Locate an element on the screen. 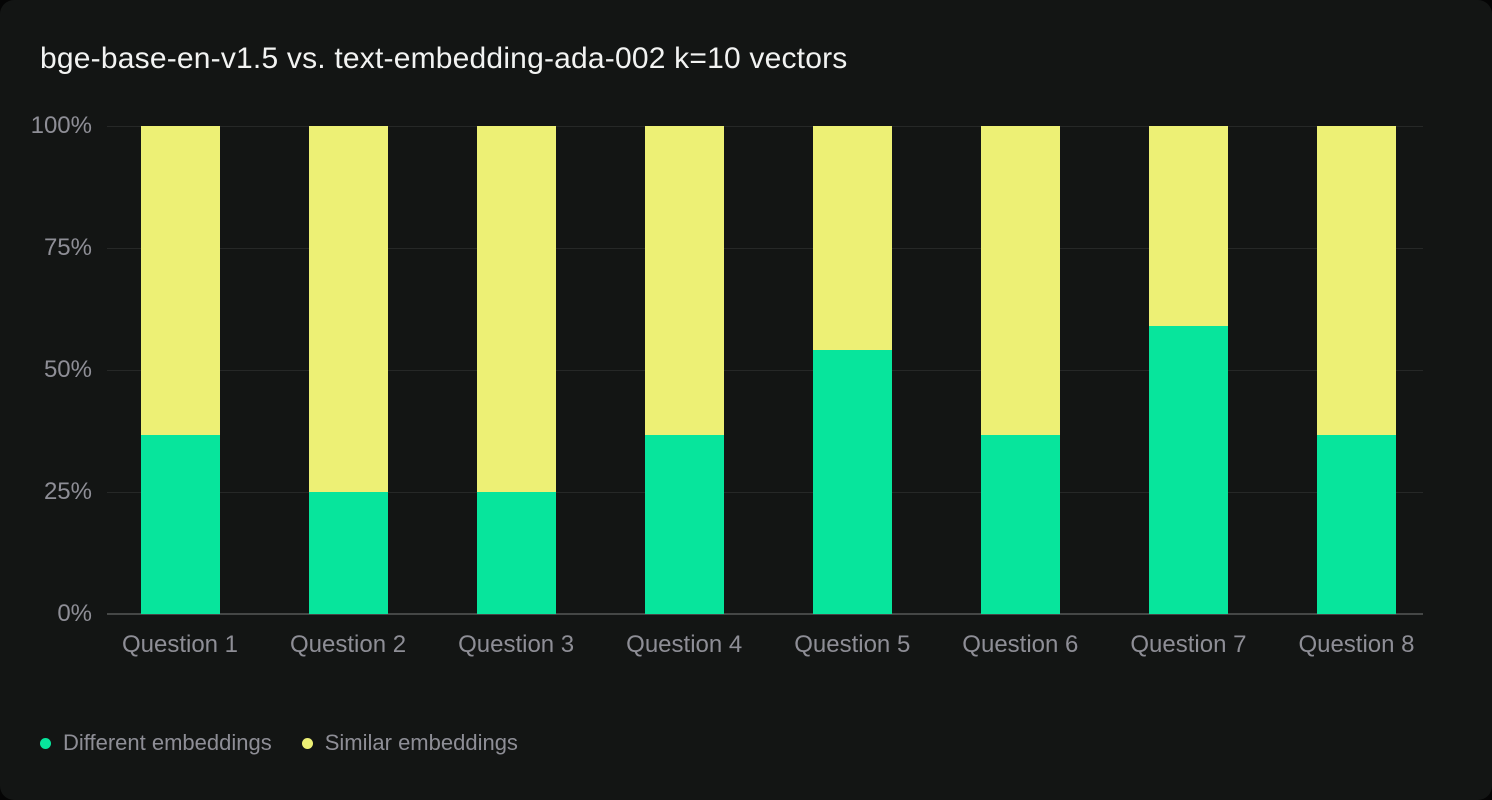 Image resolution: width=1492 pixels, height=800 pixels. y-tick-label-0: 0% is located at coordinates (74, 613).